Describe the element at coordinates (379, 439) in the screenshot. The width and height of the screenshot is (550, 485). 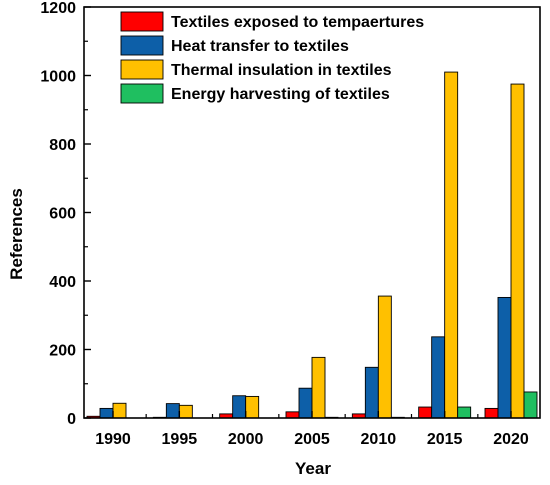
I see `x-tick-label: 2010` at that location.